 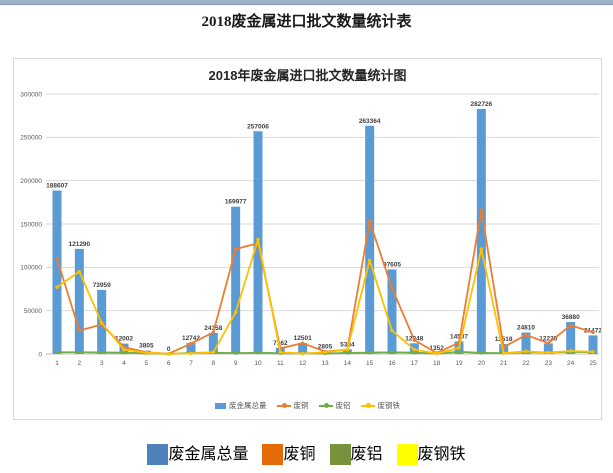 I want to click on bar-swatch-icon, so click(x=220, y=405).